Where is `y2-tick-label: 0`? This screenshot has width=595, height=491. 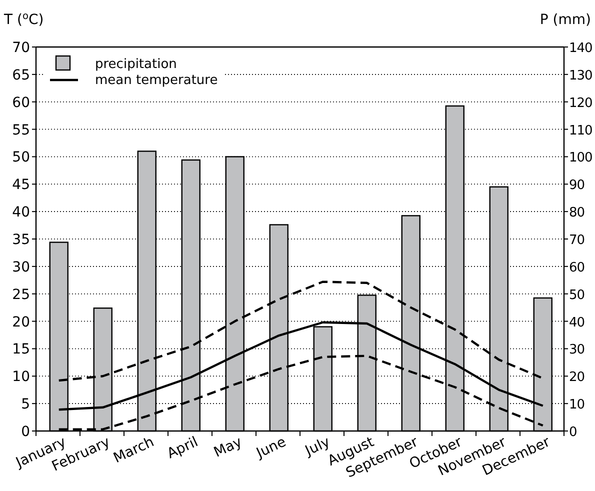
y2-tick-label: 0 is located at coordinates (573, 432).